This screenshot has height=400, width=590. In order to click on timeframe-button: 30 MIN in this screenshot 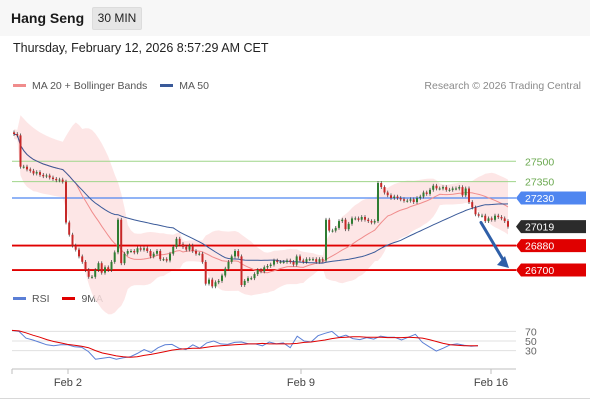, I will do `click(117, 18)`.